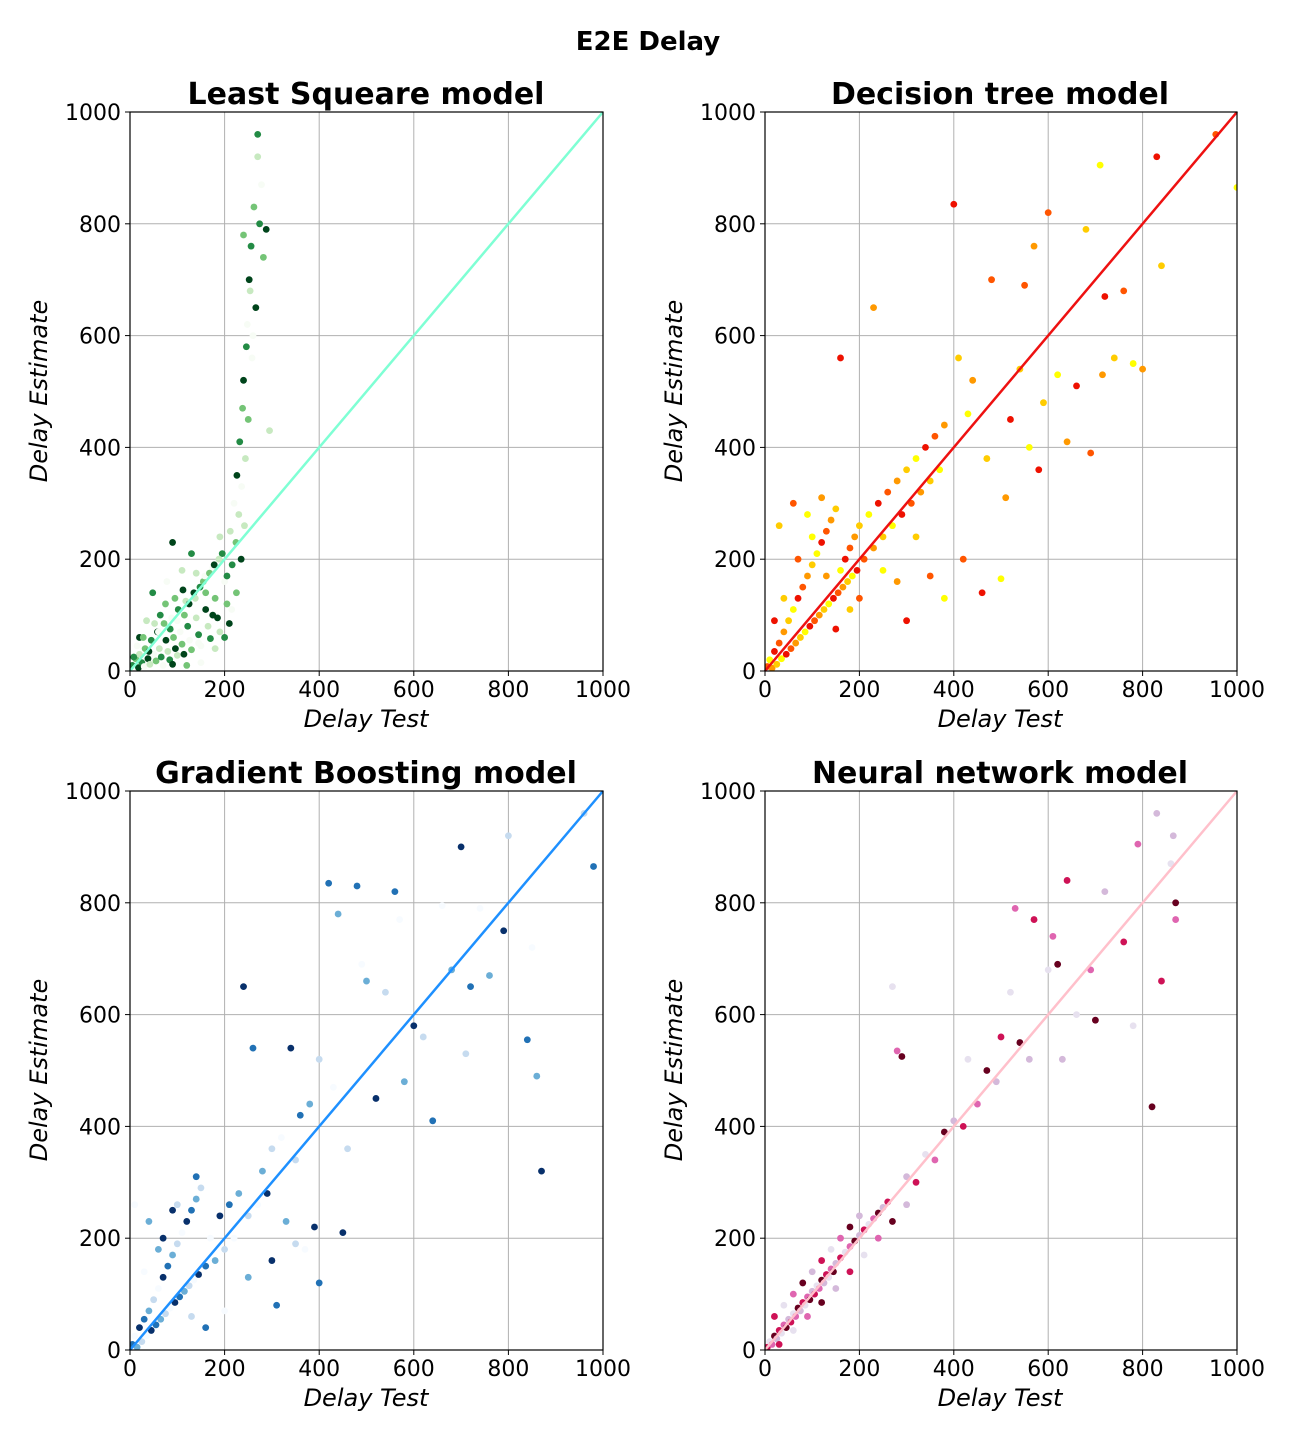 The height and width of the screenshot is (1440, 1296). Describe the element at coordinates (1237, 690) in the screenshot. I see `x-tick-label: 1000` at that location.